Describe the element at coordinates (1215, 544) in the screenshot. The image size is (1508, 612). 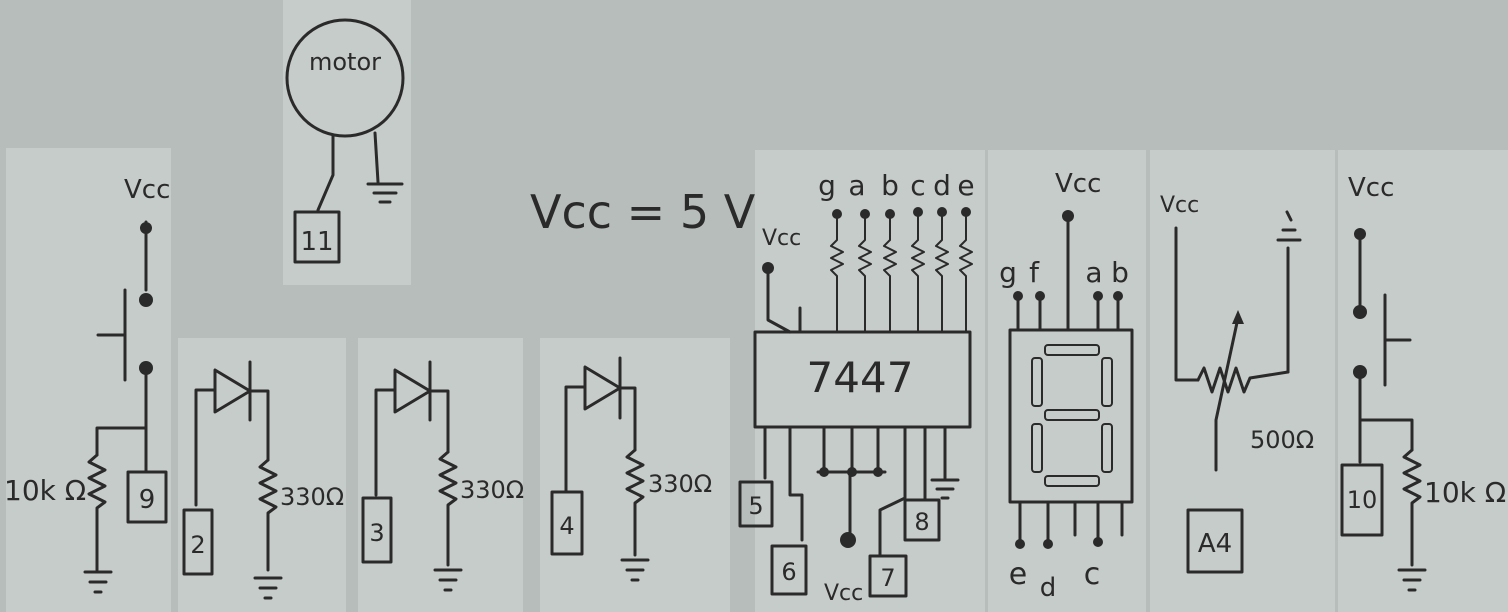
I see `pin-label: A4` at that location.